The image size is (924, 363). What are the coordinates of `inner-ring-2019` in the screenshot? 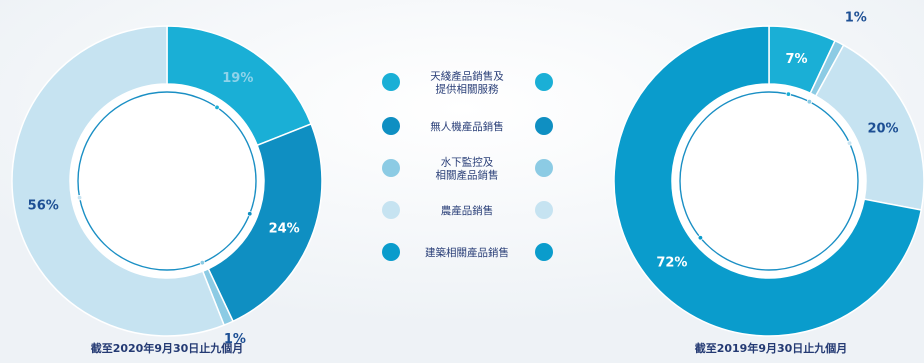 It's located at (769, 181).